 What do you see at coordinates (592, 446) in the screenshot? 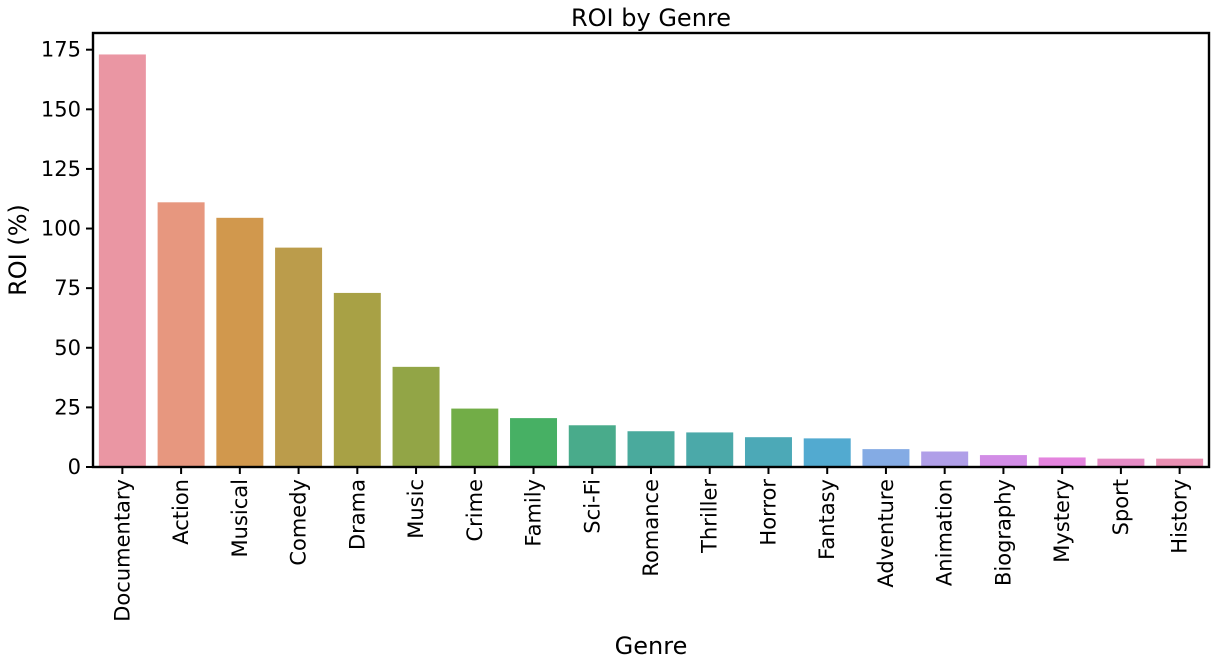
I see `bar-sci-fi` at bounding box center [592, 446].